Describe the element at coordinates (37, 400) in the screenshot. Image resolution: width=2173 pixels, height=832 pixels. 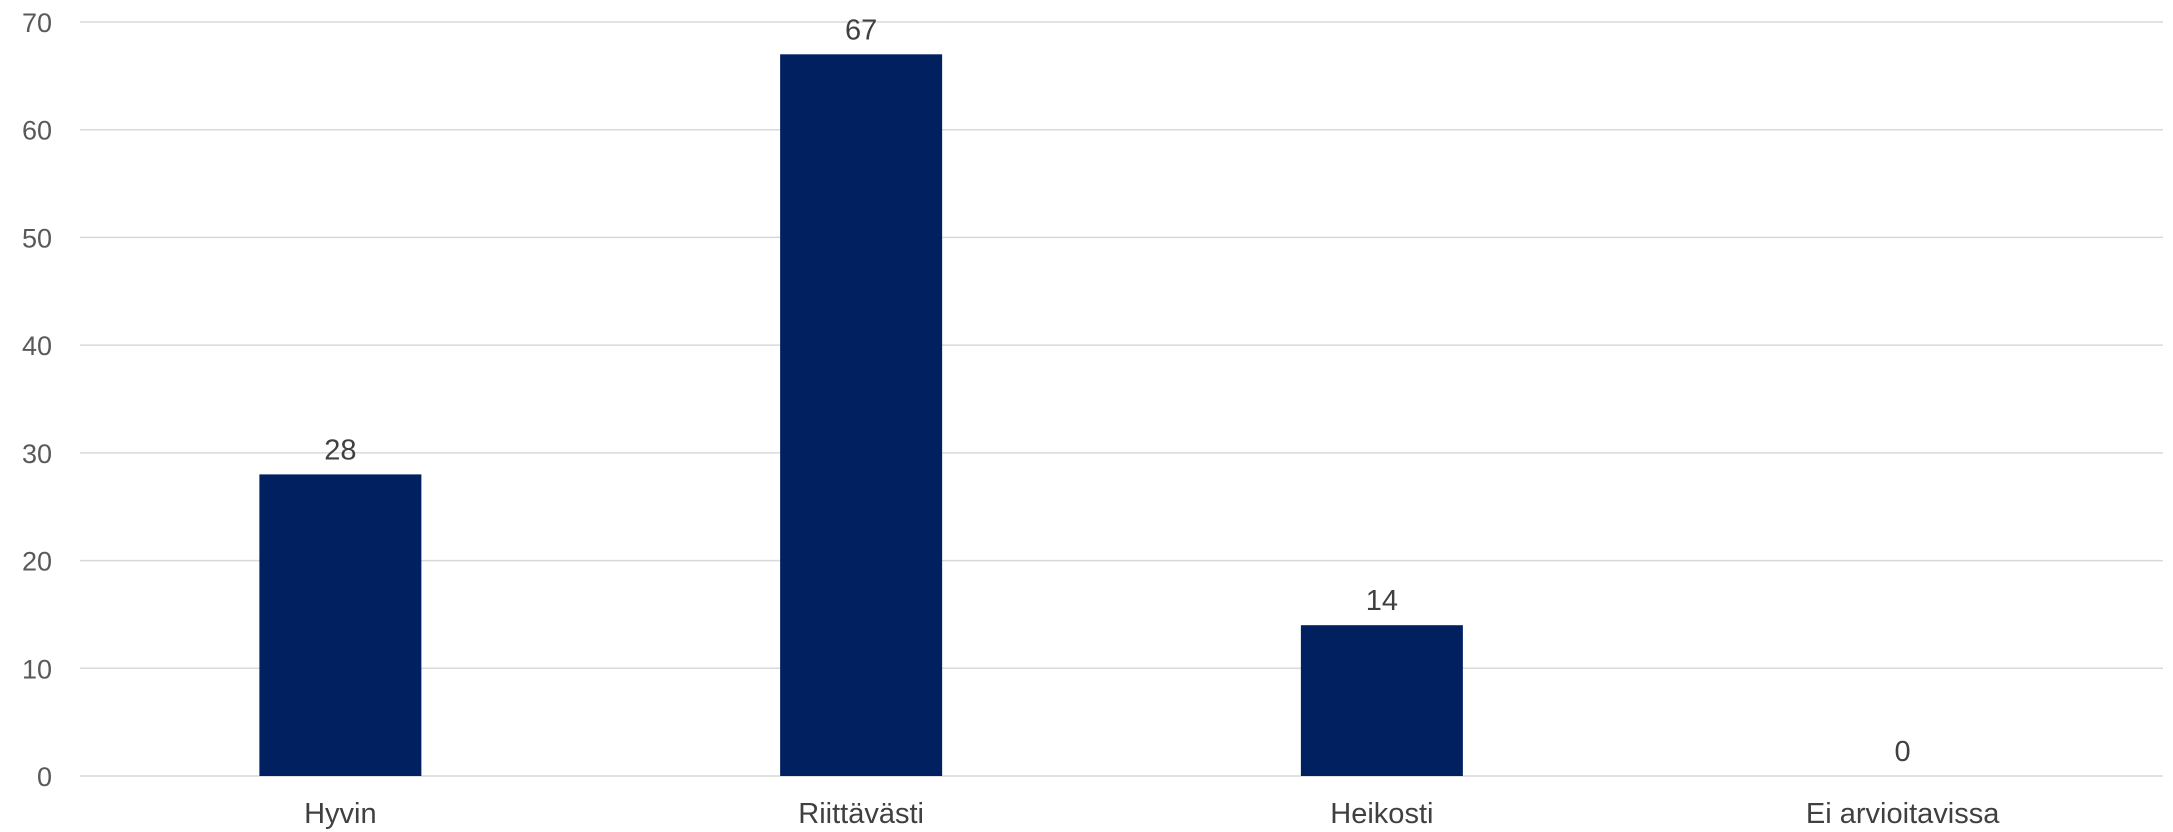
I see `y-axis-tick-labels: 0 10 20 30 40 50 60 70` at that location.